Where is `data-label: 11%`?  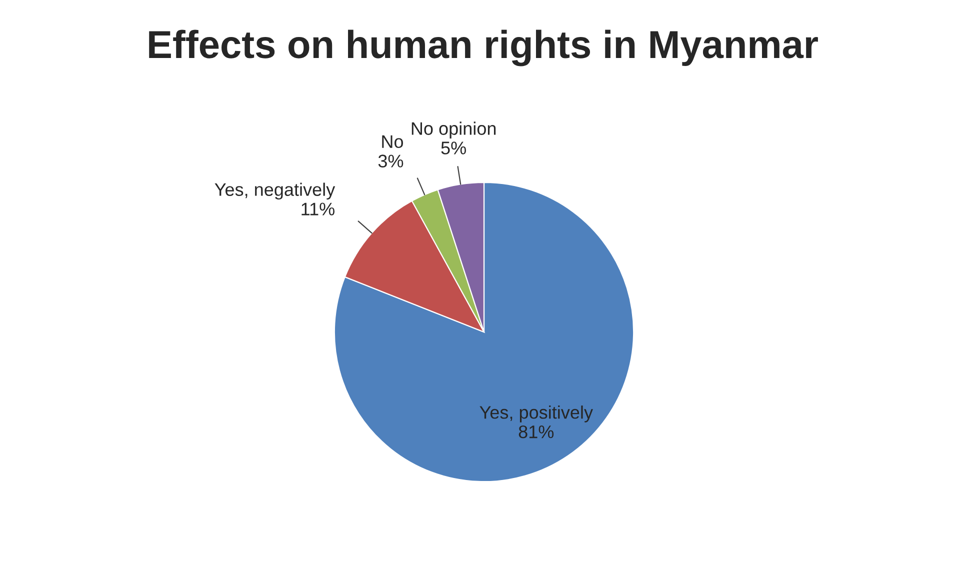
data-label: 11% is located at coordinates (318, 209).